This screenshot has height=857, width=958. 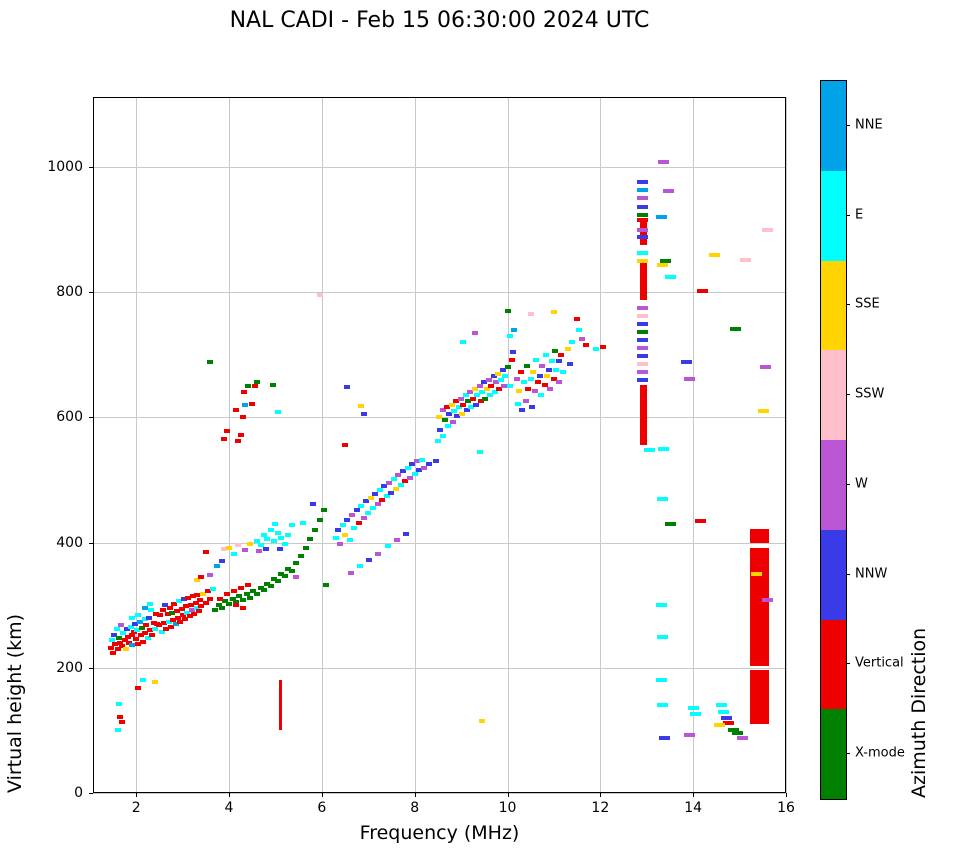 What do you see at coordinates (322, 795) in the screenshot?
I see `x-tick` at bounding box center [322, 795].